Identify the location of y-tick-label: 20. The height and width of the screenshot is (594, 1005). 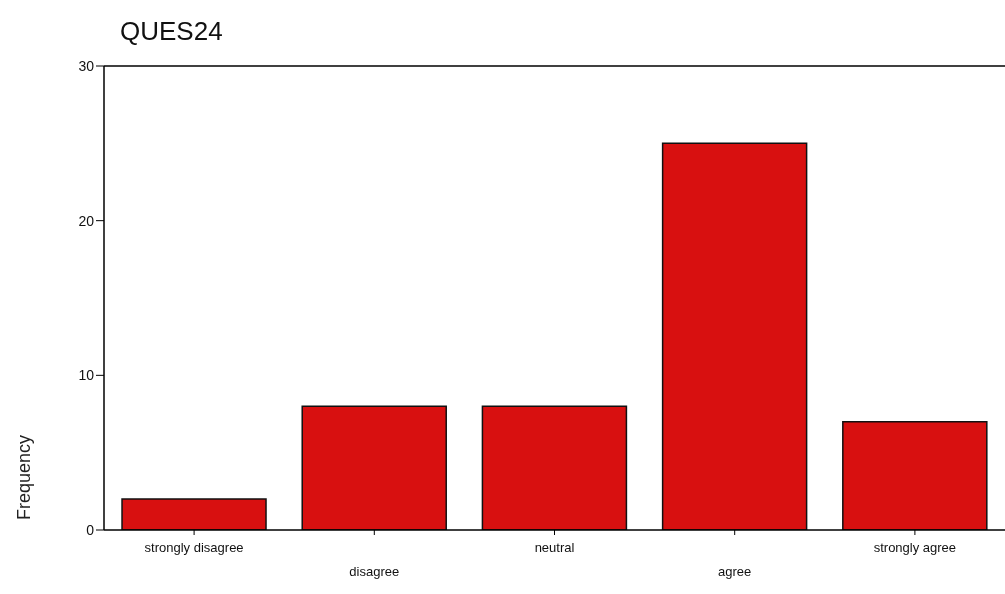
(86, 220).